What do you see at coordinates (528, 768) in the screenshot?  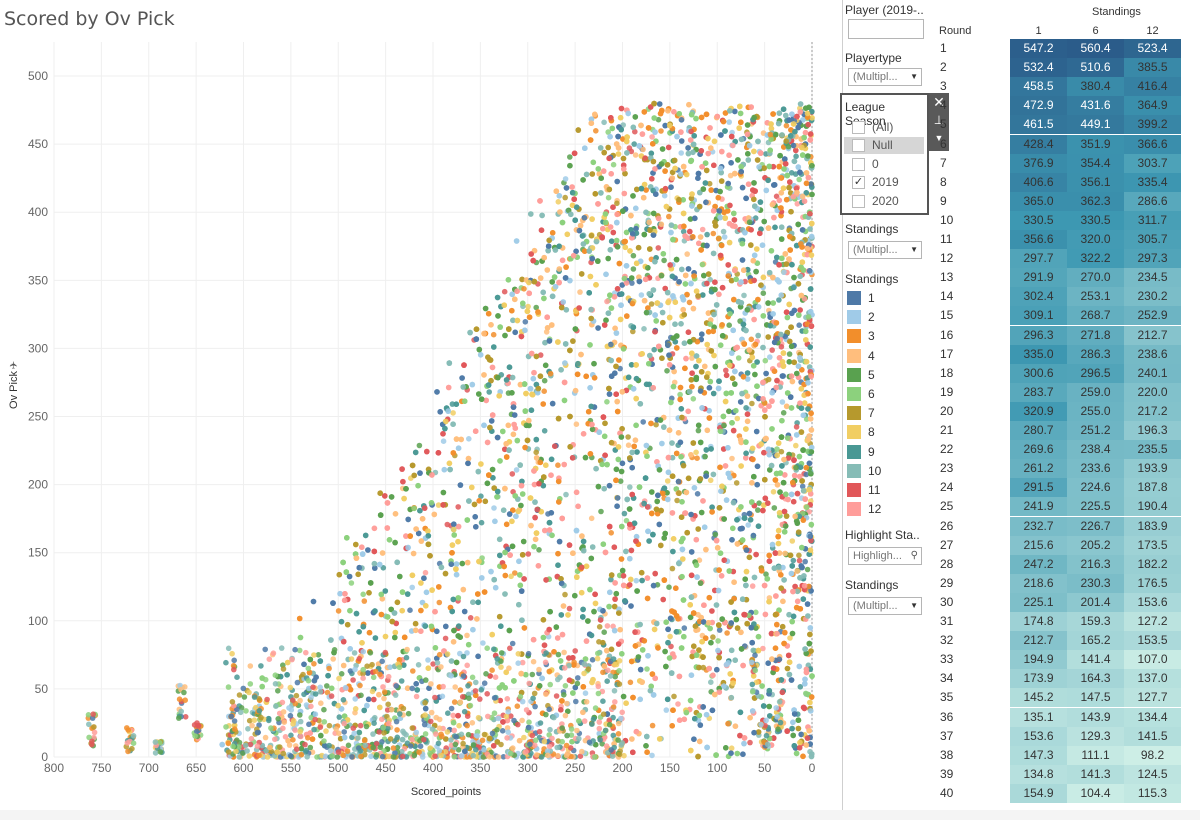 I see `x-tick-label: 300` at bounding box center [528, 768].